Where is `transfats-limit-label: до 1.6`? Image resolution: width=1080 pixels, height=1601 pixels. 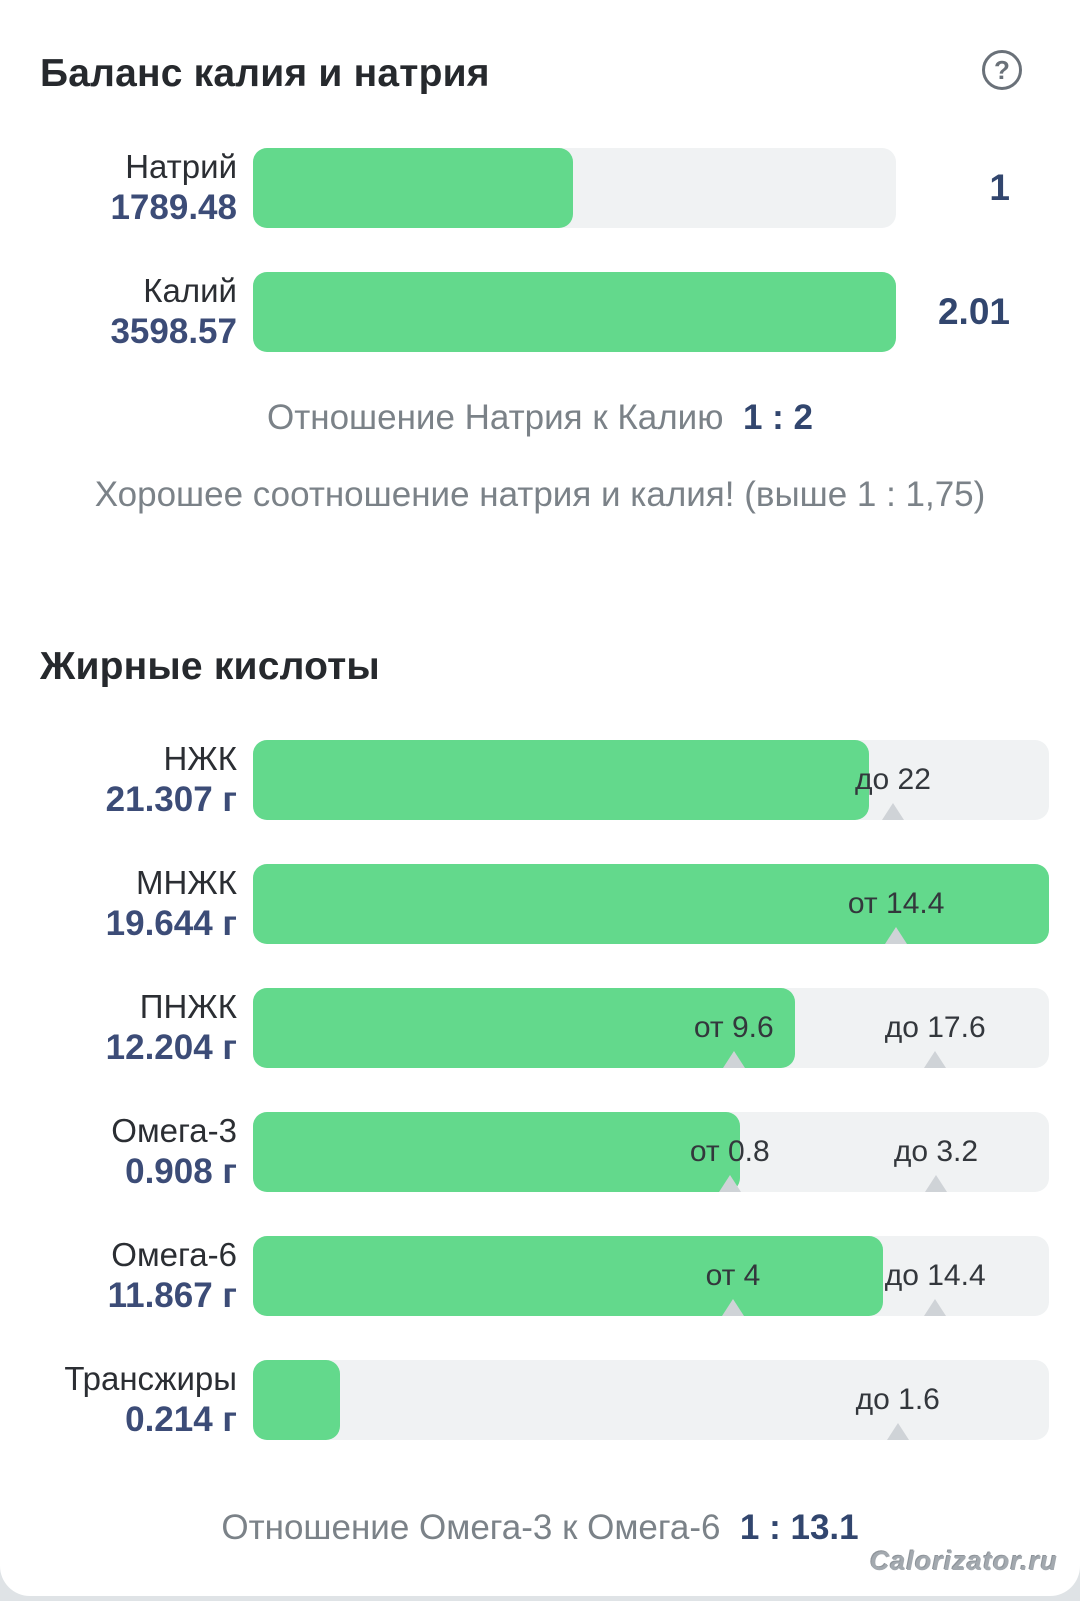
transfats-limit-label: до 1.6 is located at coordinates (897, 1399).